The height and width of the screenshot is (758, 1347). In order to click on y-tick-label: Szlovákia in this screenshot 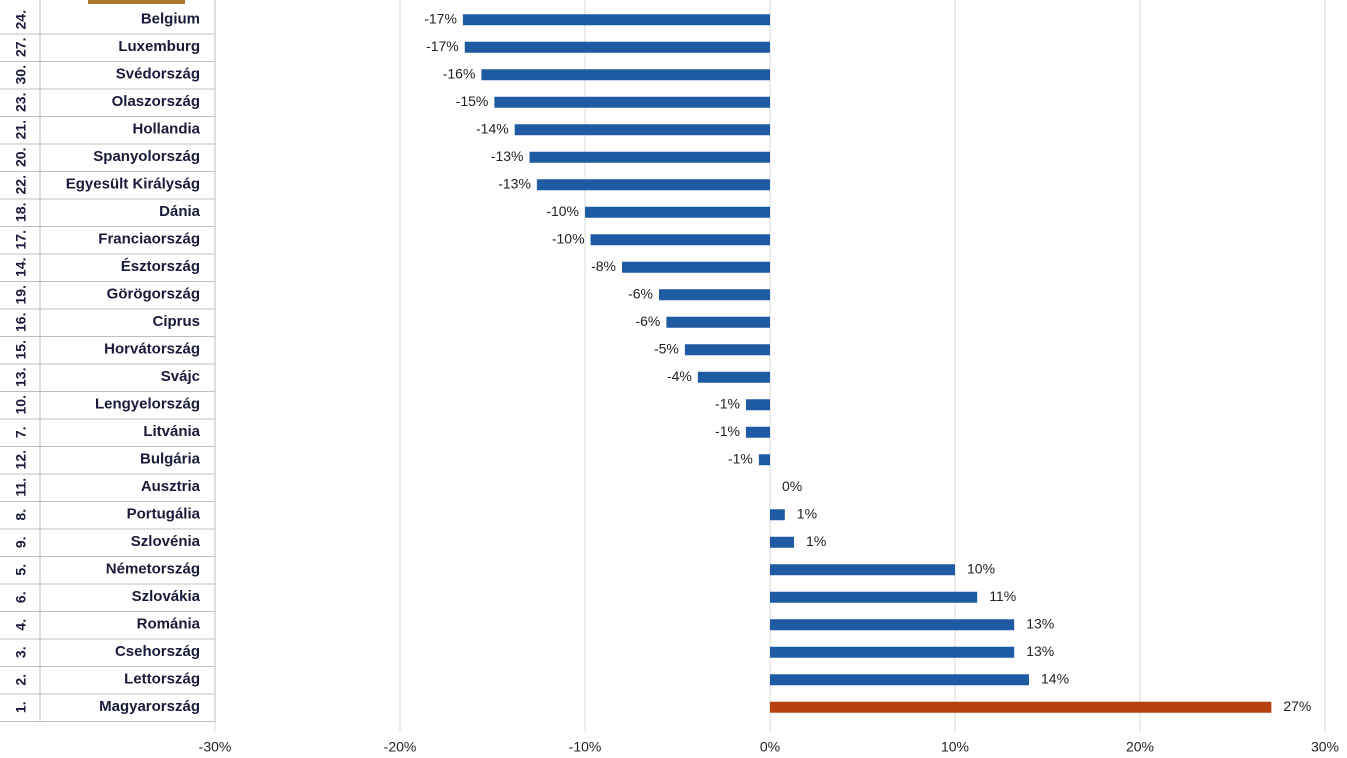, I will do `click(166, 596)`.